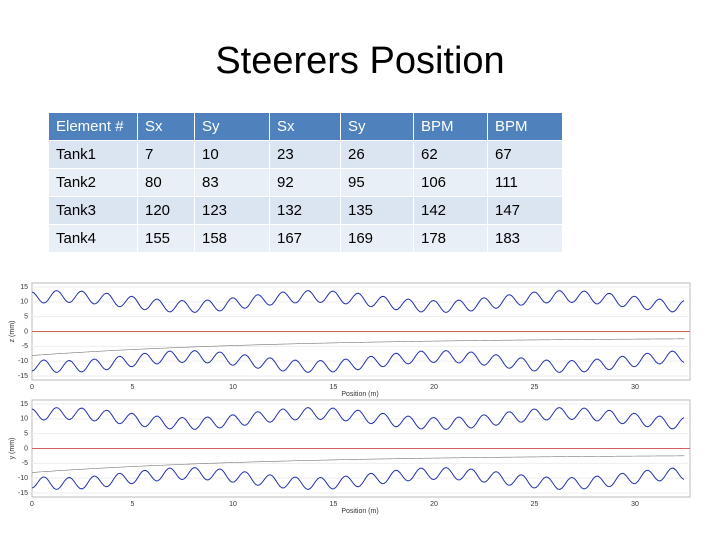  I want to click on table-row: Tank2 80 83 92 95 106 111, so click(305, 182).